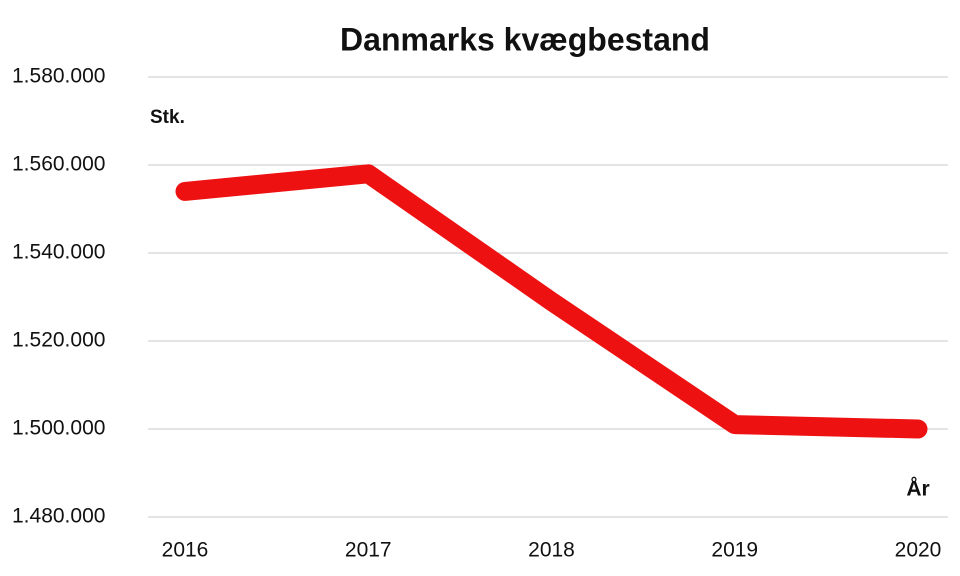 The image size is (960, 576). Describe the element at coordinates (525, 39) in the screenshot. I see `chart-title: Danmarks kvægbestand` at that location.